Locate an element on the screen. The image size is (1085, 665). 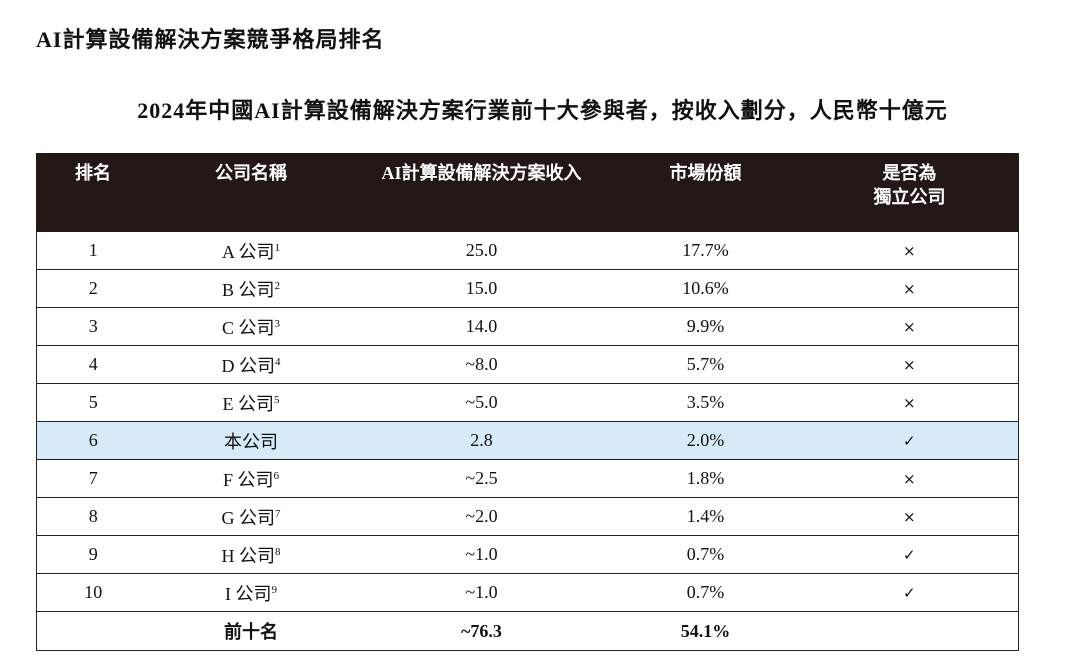
table-row: 10 I 公司9 ~1.0 0.7% ✓ is located at coordinates (527, 592).